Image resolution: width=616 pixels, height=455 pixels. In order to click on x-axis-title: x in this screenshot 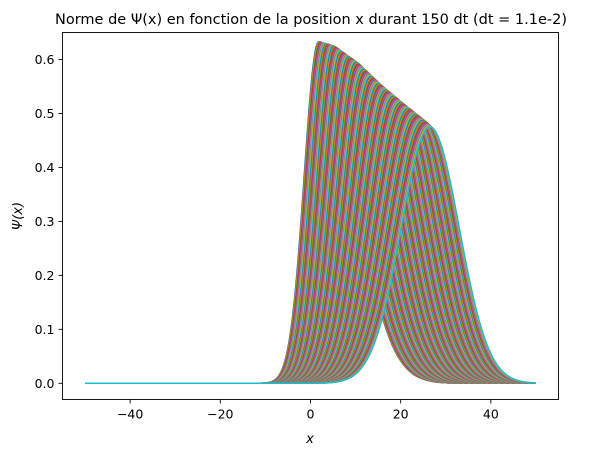, I will do `click(309, 439)`.